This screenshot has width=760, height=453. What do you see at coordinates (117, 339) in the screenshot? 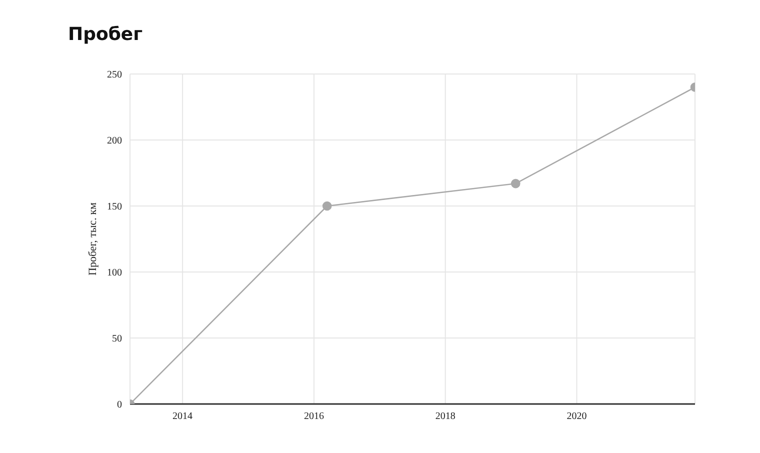
I see `y-tick-label: 50` at bounding box center [117, 339].